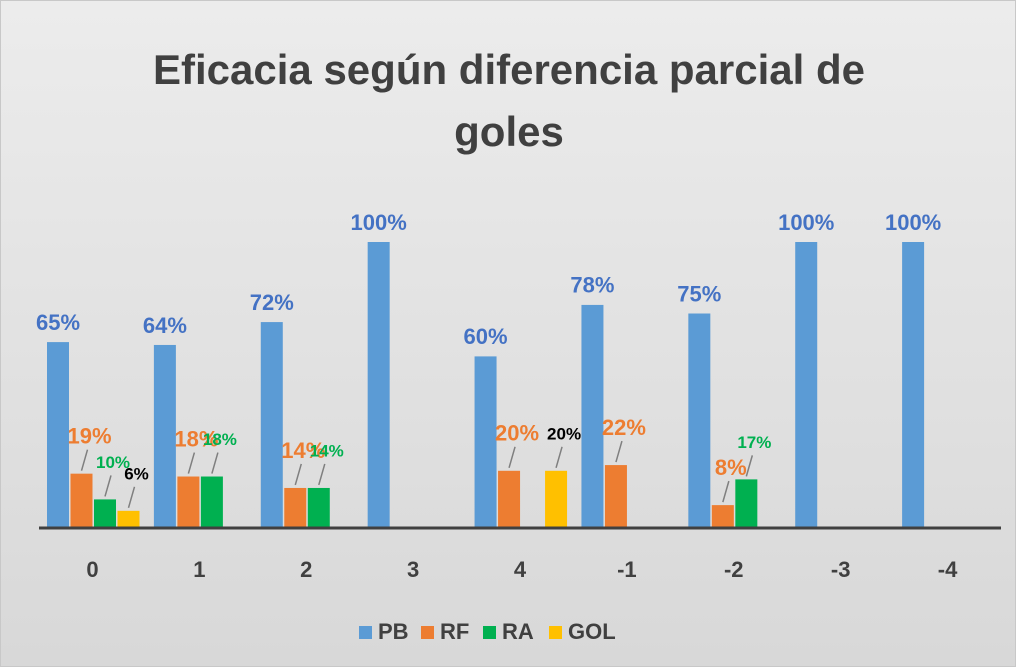 The image size is (1016, 667). What do you see at coordinates (454, 631) in the screenshot?
I see `legend-label: RF` at bounding box center [454, 631].